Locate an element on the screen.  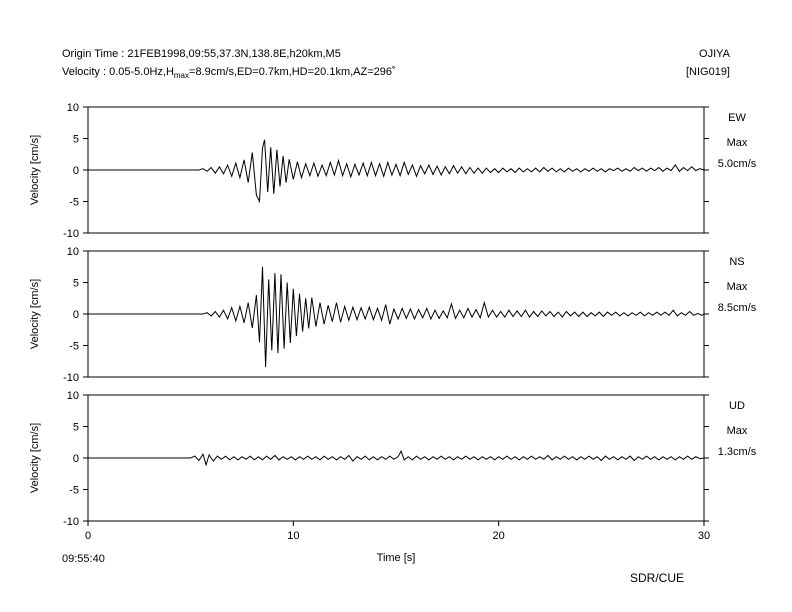
x-tick-label: 10 is located at coordinates (293, 536).